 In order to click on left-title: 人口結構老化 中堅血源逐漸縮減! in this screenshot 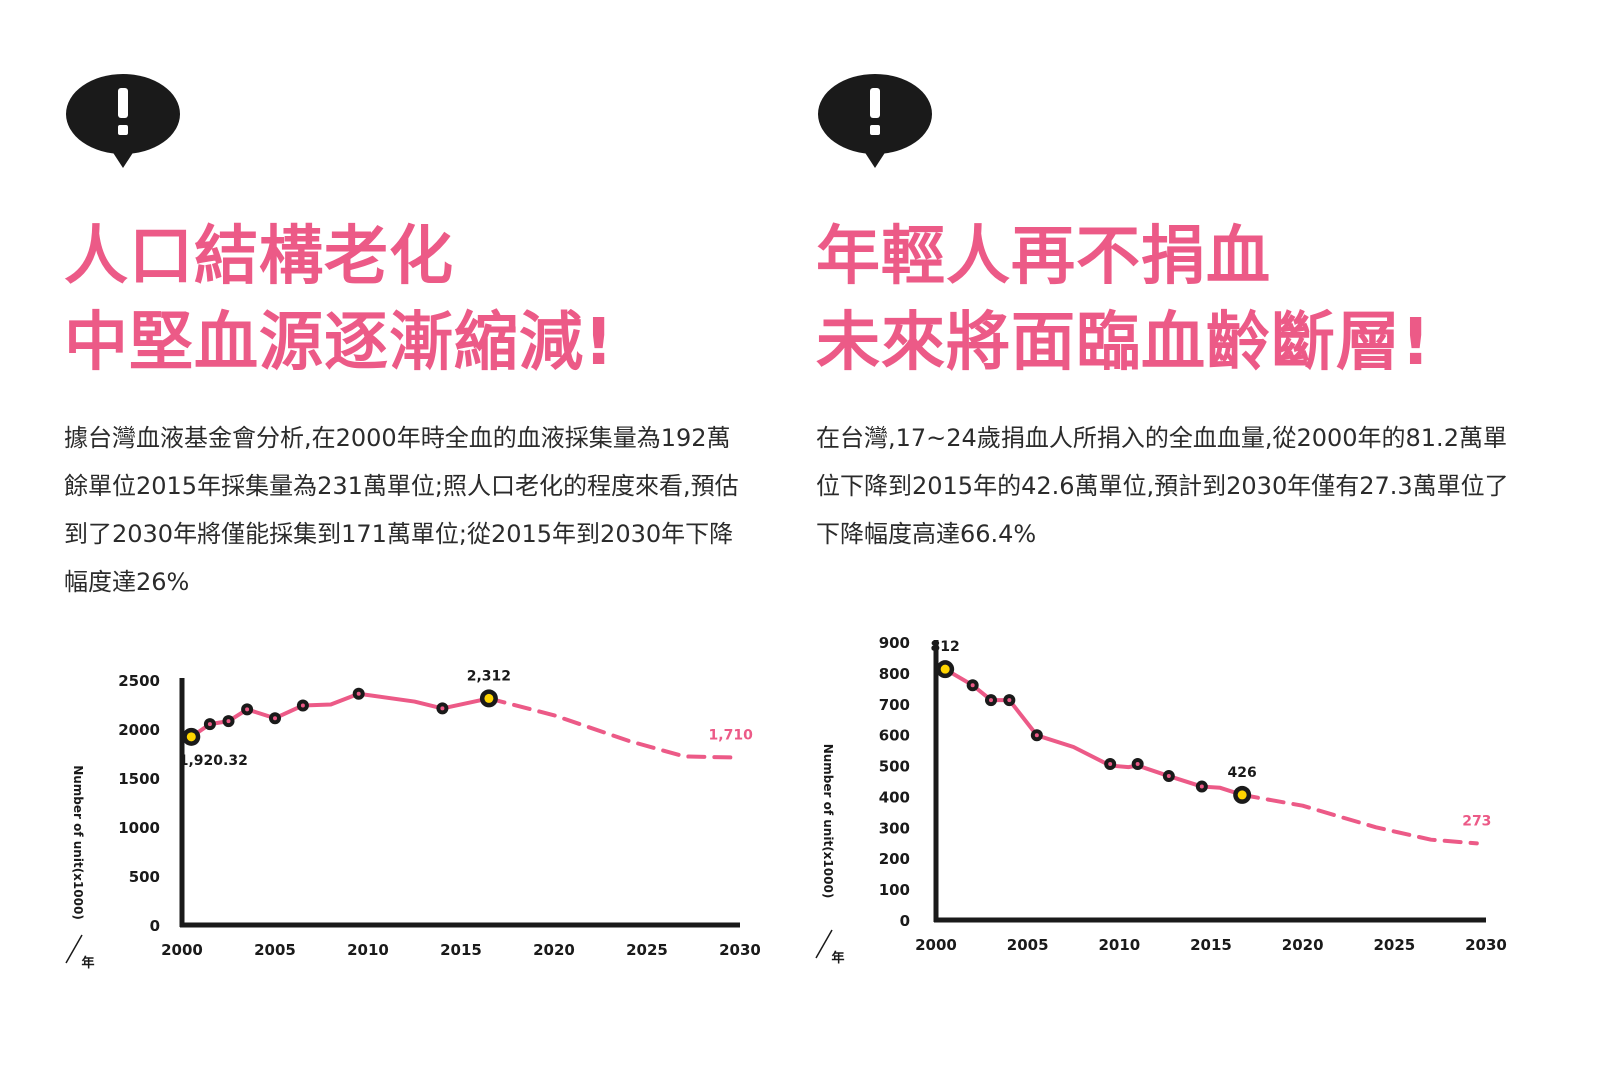, I will do `click(339, 300)`.